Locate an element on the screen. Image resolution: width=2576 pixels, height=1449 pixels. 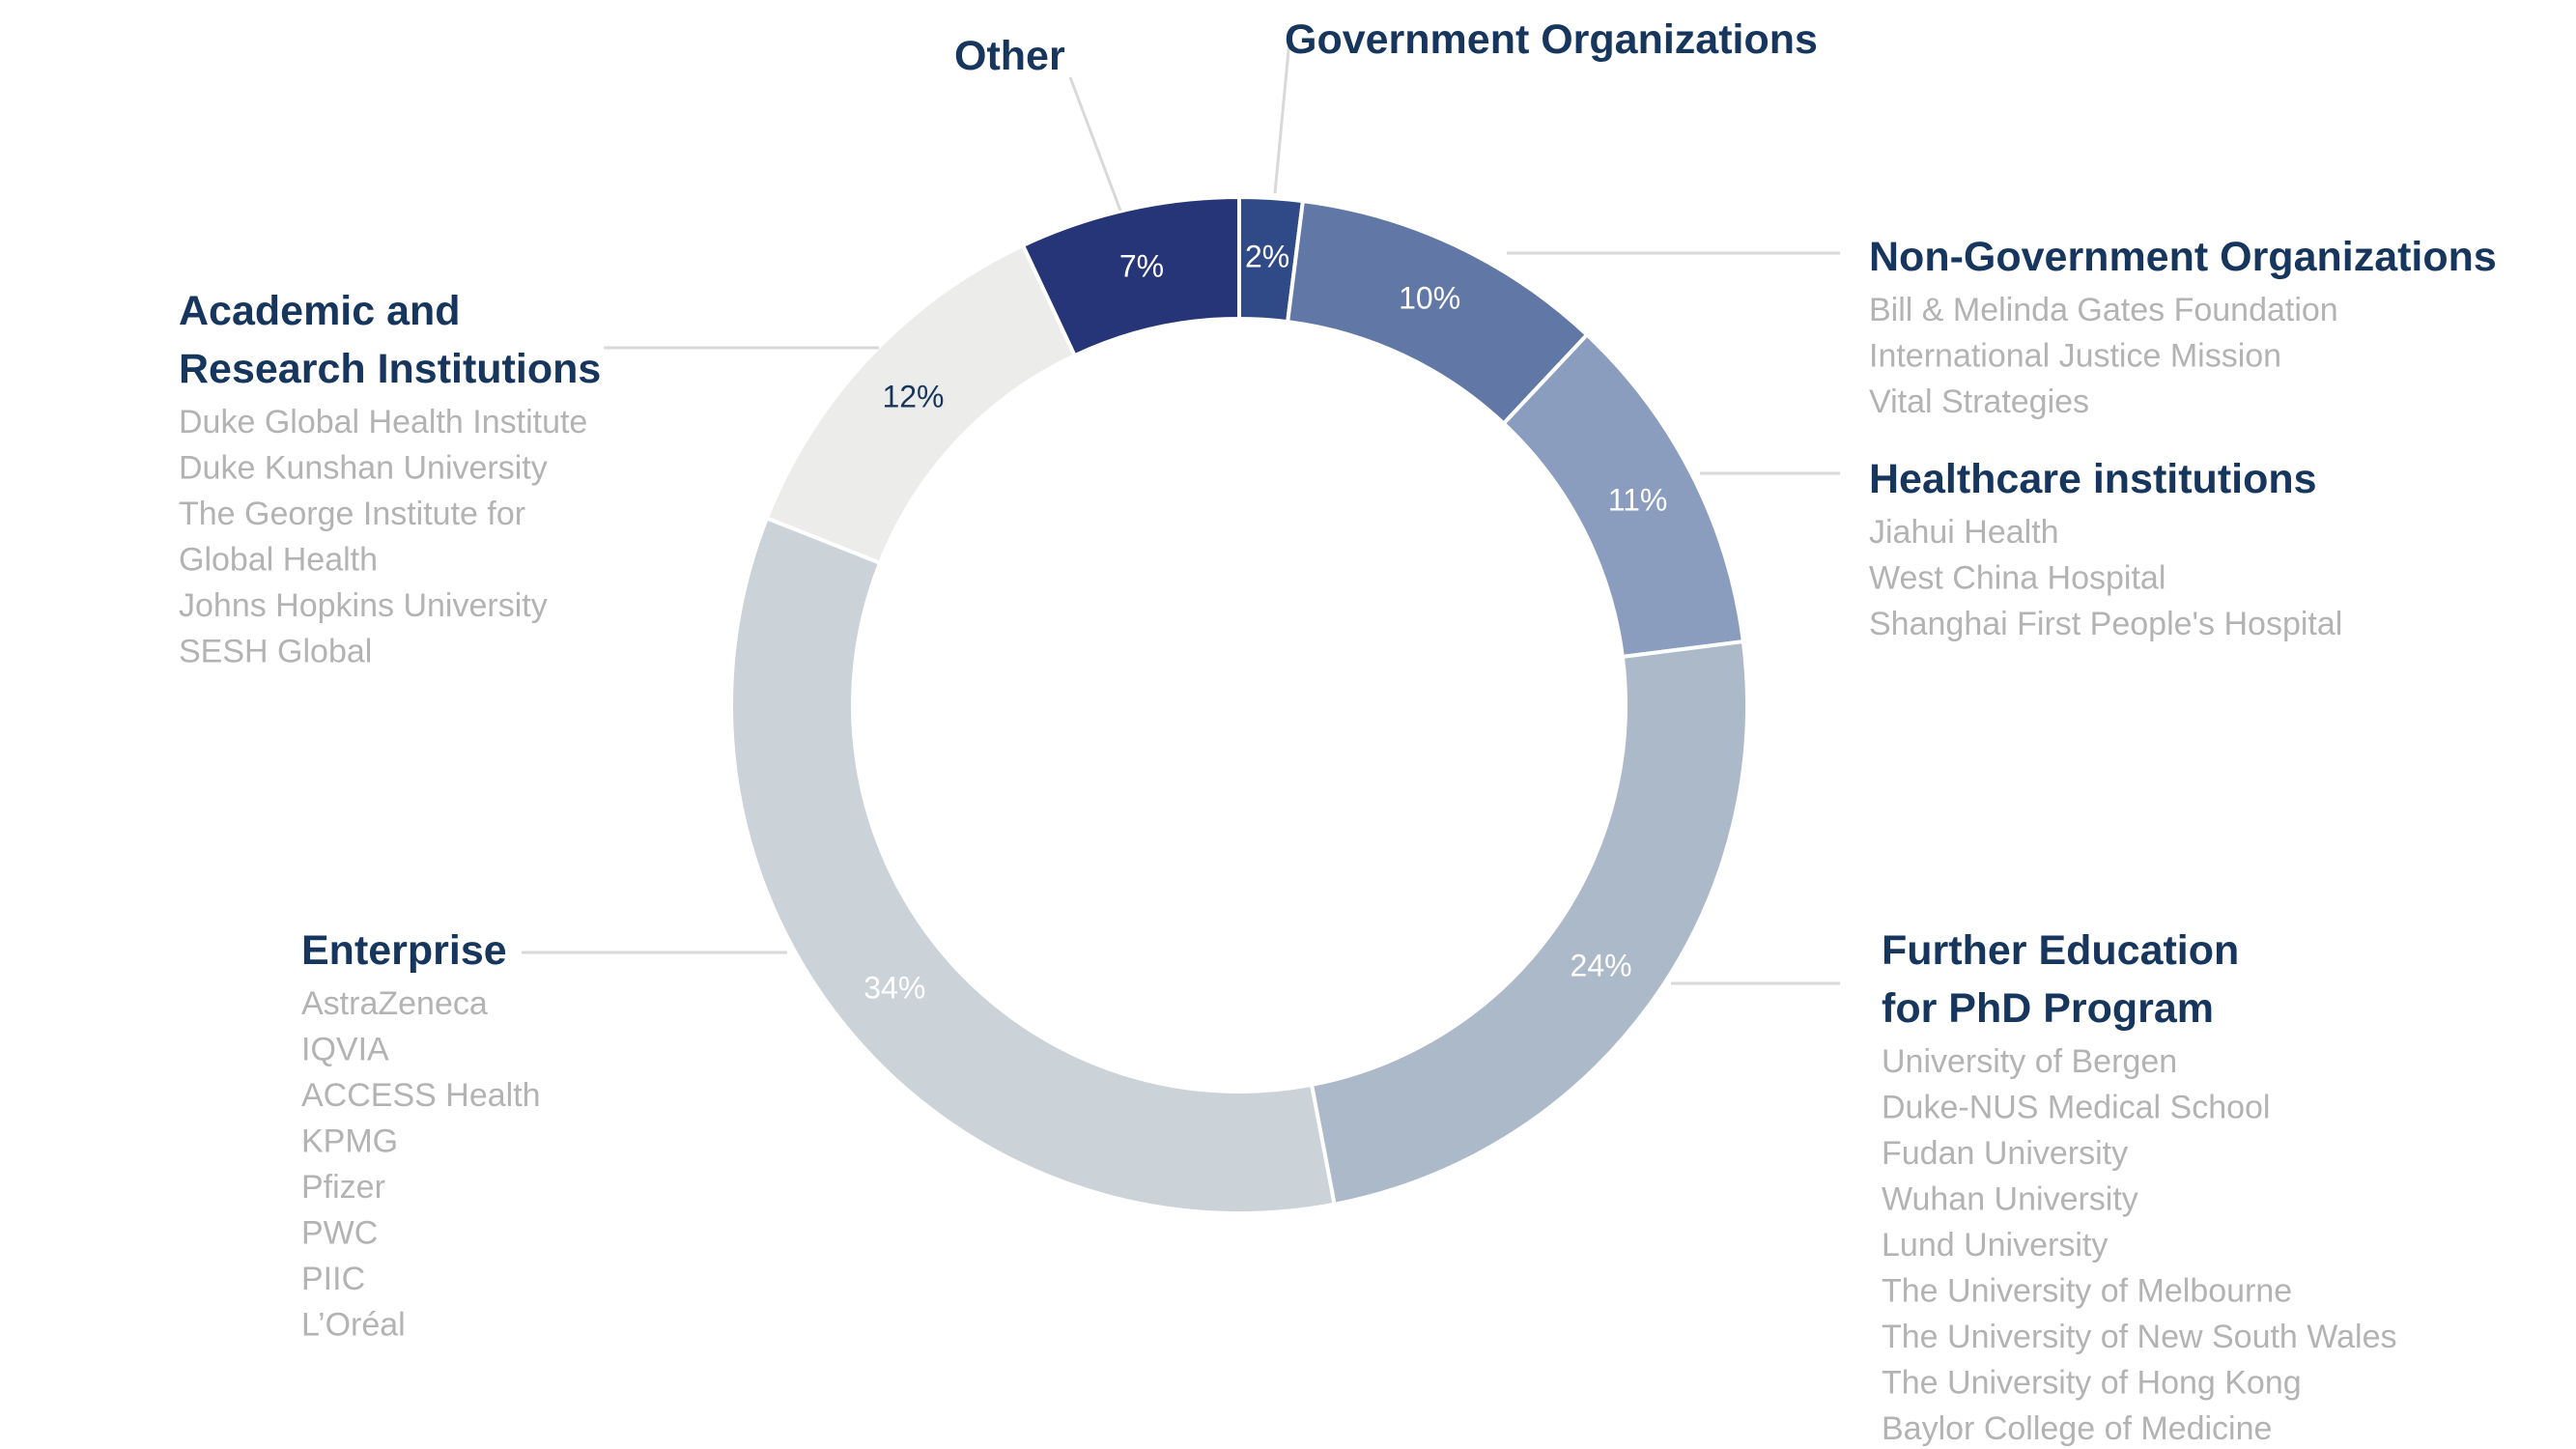
category-title-non-government-organizations: Non-Government Organizations is located at coordinates (2183, 257).